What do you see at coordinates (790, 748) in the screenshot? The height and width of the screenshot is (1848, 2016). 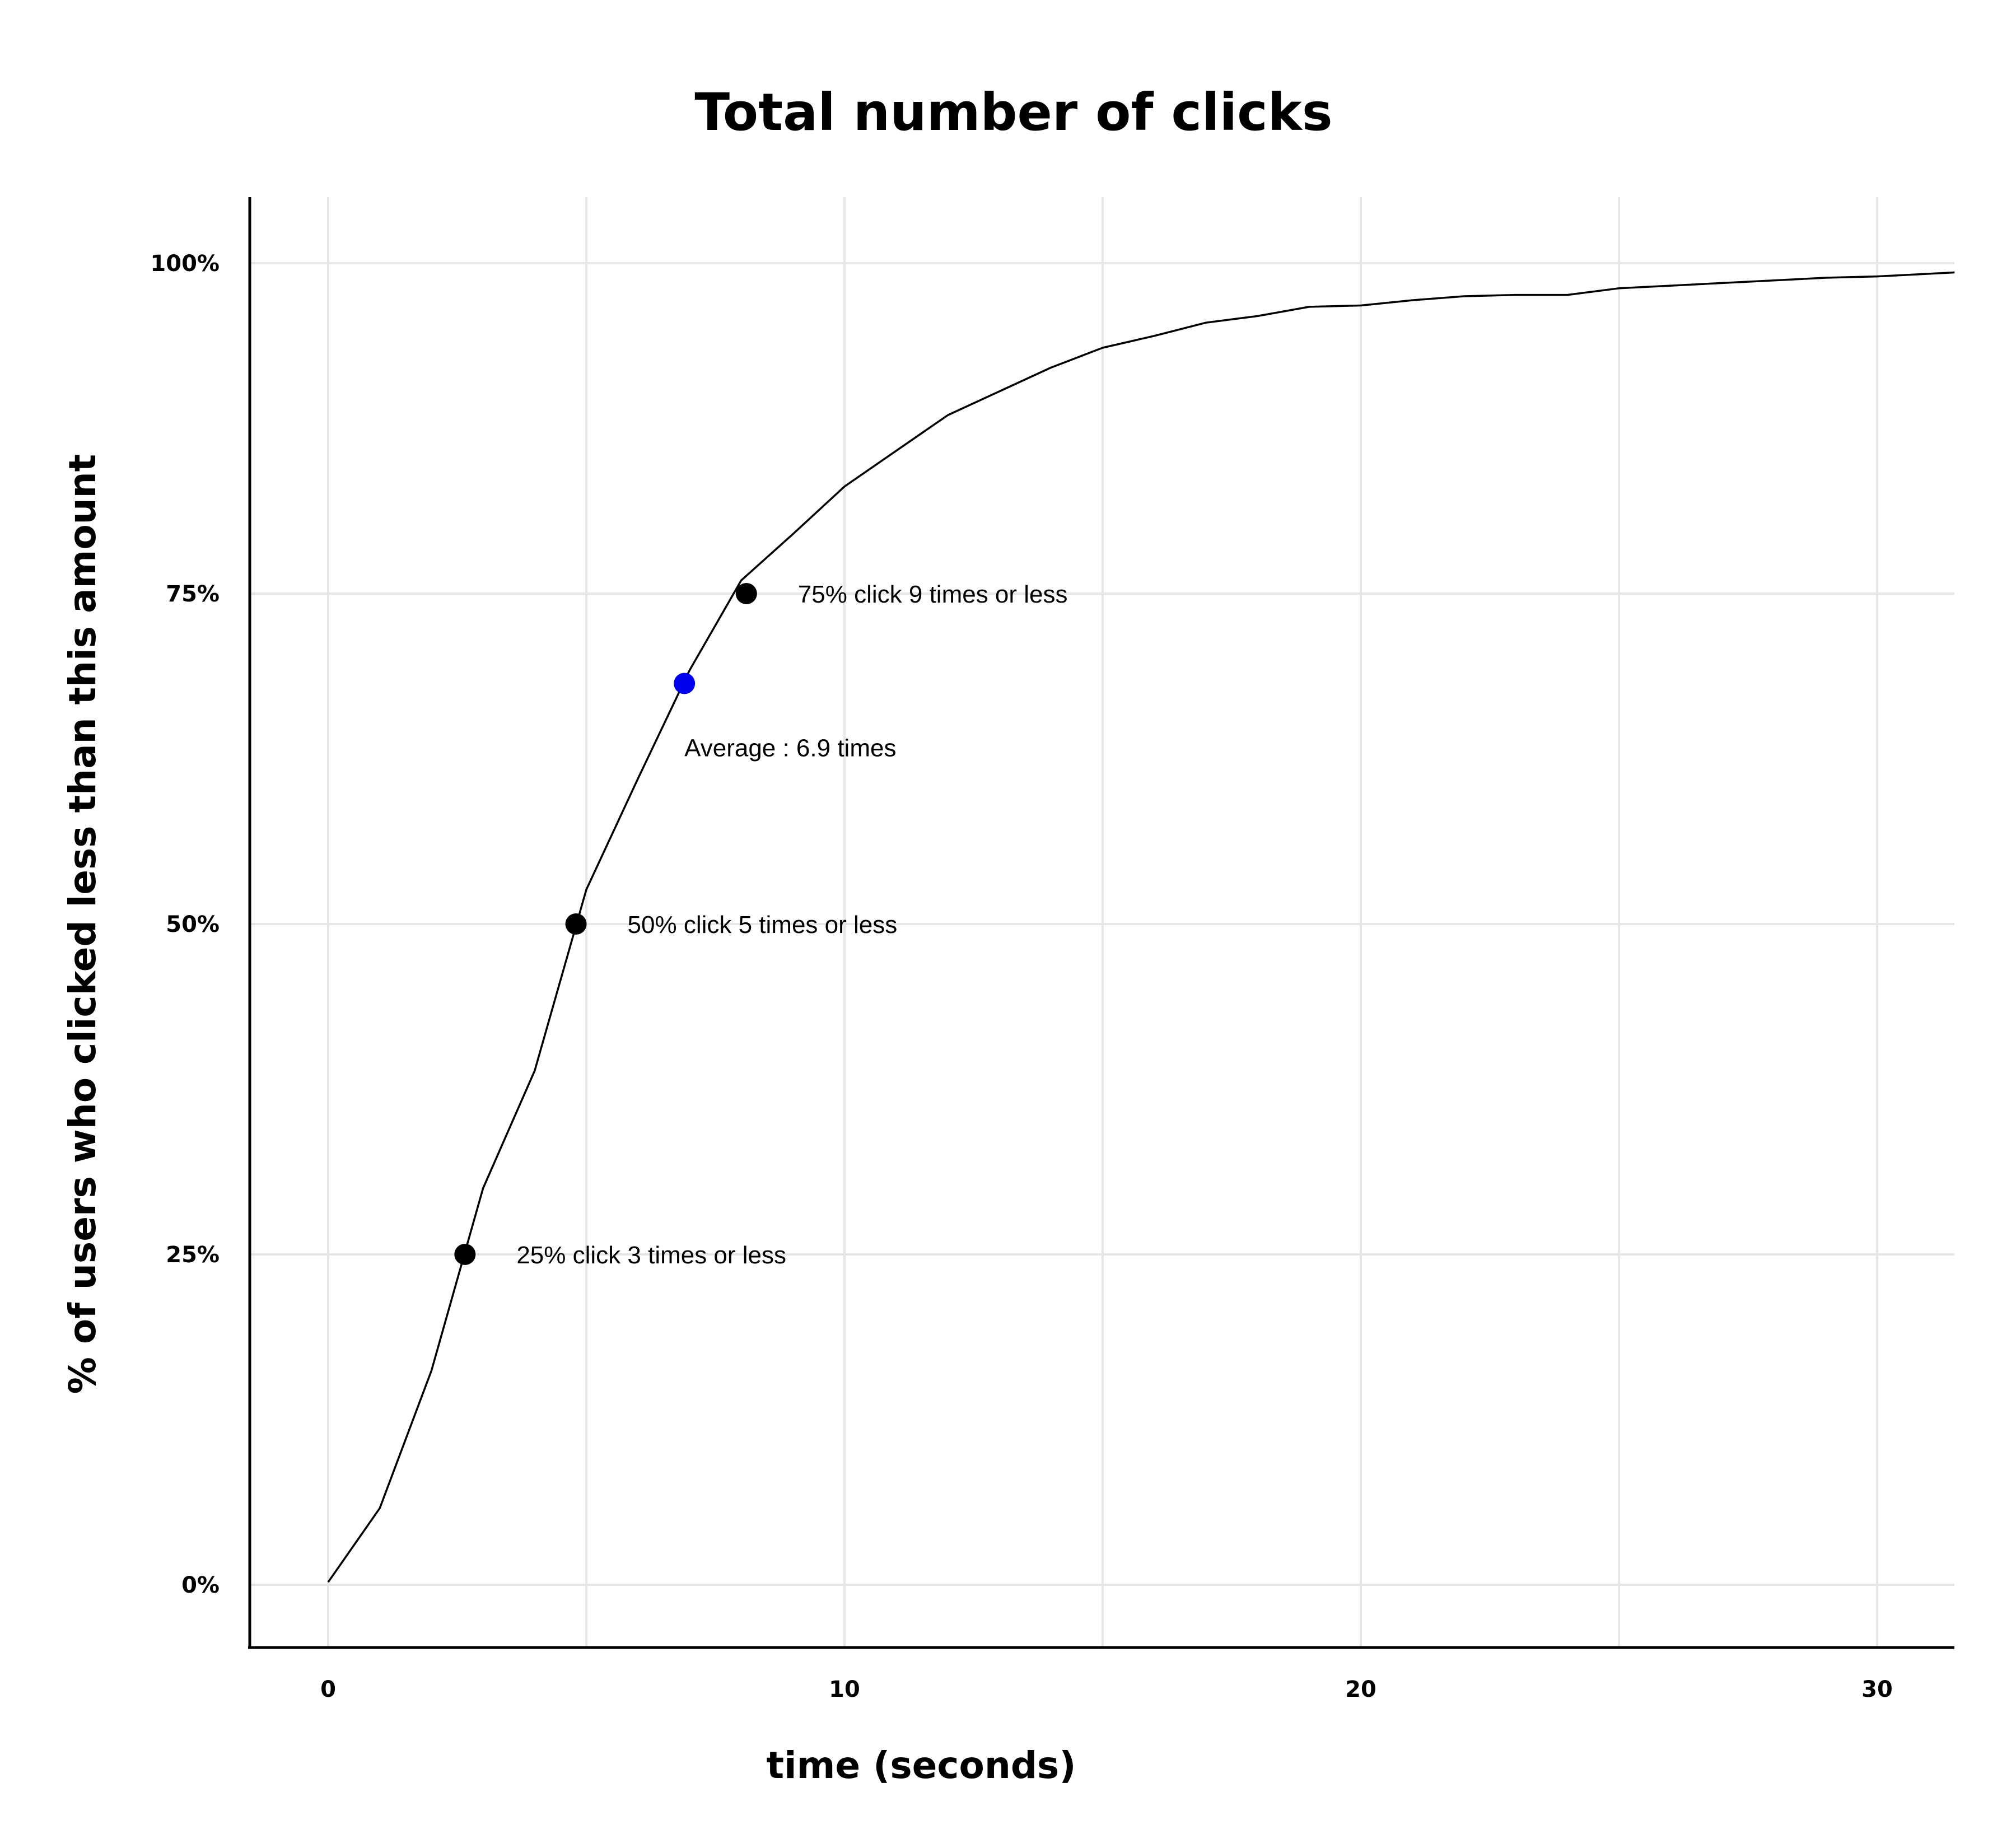 I see `marker-annotation: Average : 6.9 times` at bounding box center [790, 748].